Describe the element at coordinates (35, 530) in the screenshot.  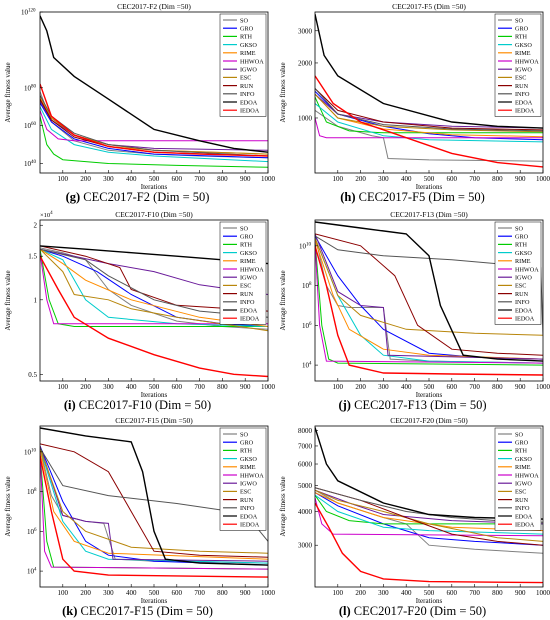
I see `y-tick-exponent: 6` at that location.